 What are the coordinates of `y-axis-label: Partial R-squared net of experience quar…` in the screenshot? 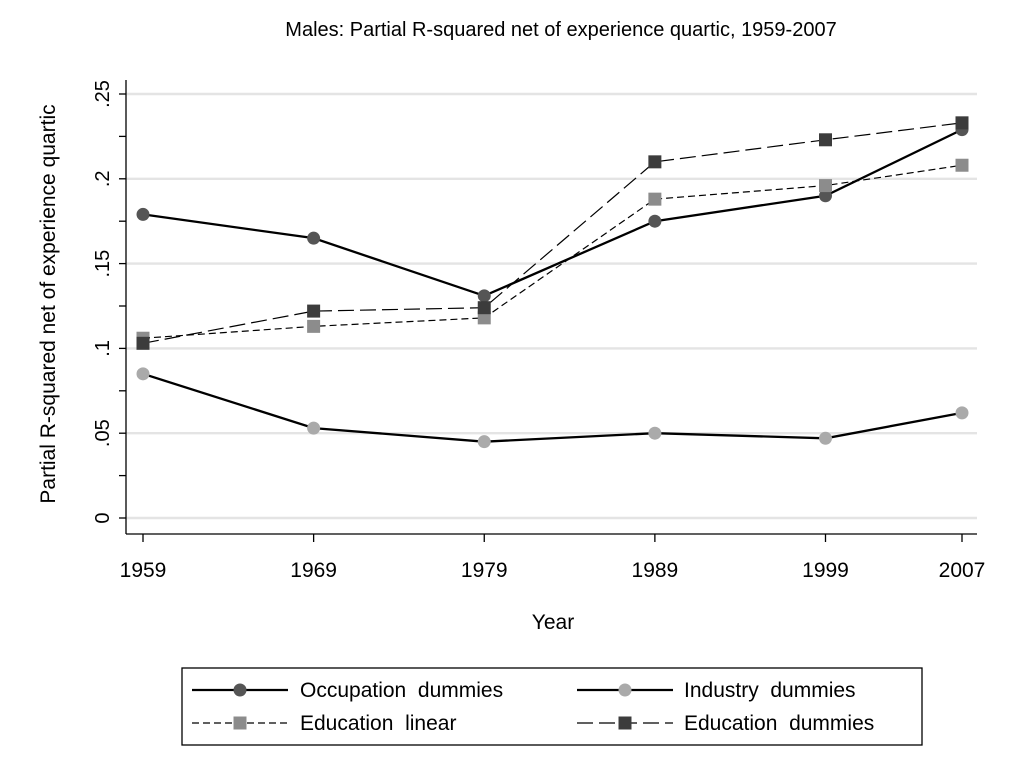 It's located at (48, 303).